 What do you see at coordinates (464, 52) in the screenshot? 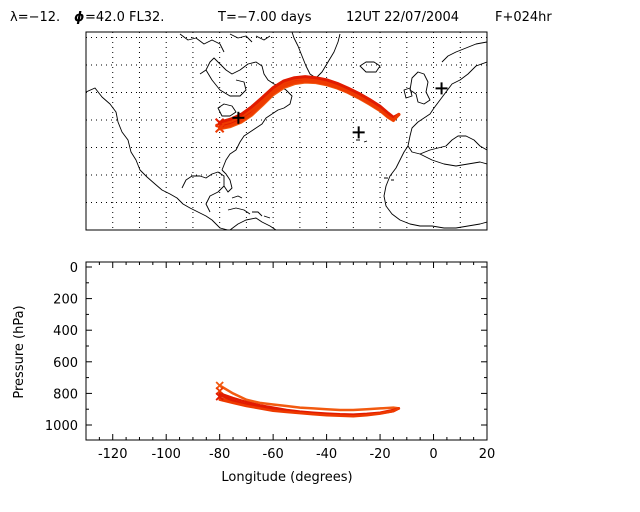
I see `coast-scandinavia` at bounding box center [464, 52].